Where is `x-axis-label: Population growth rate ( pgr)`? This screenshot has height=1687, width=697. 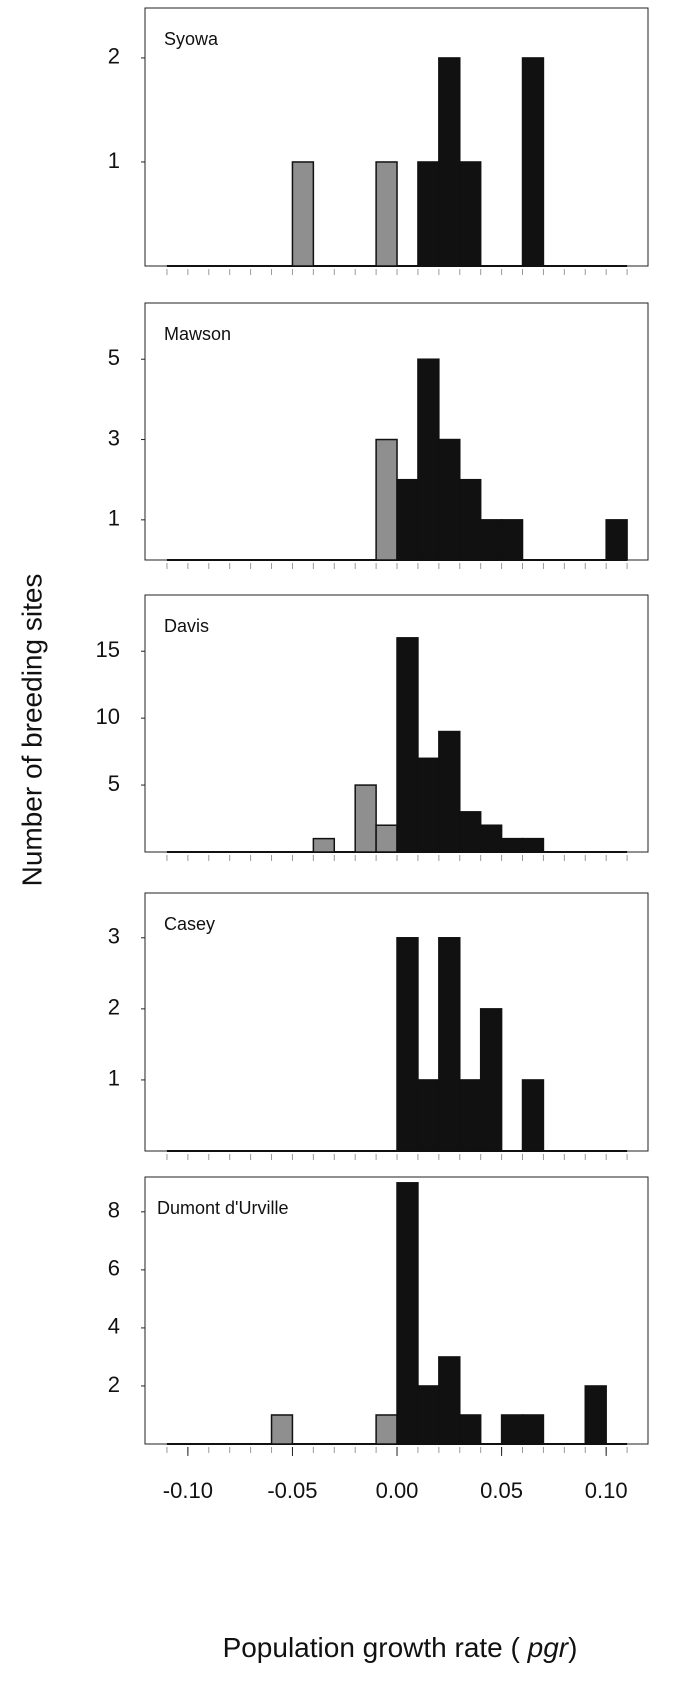
x-axis-label: Population growth rate ( pgr) is located at coordinates (400, 1647).